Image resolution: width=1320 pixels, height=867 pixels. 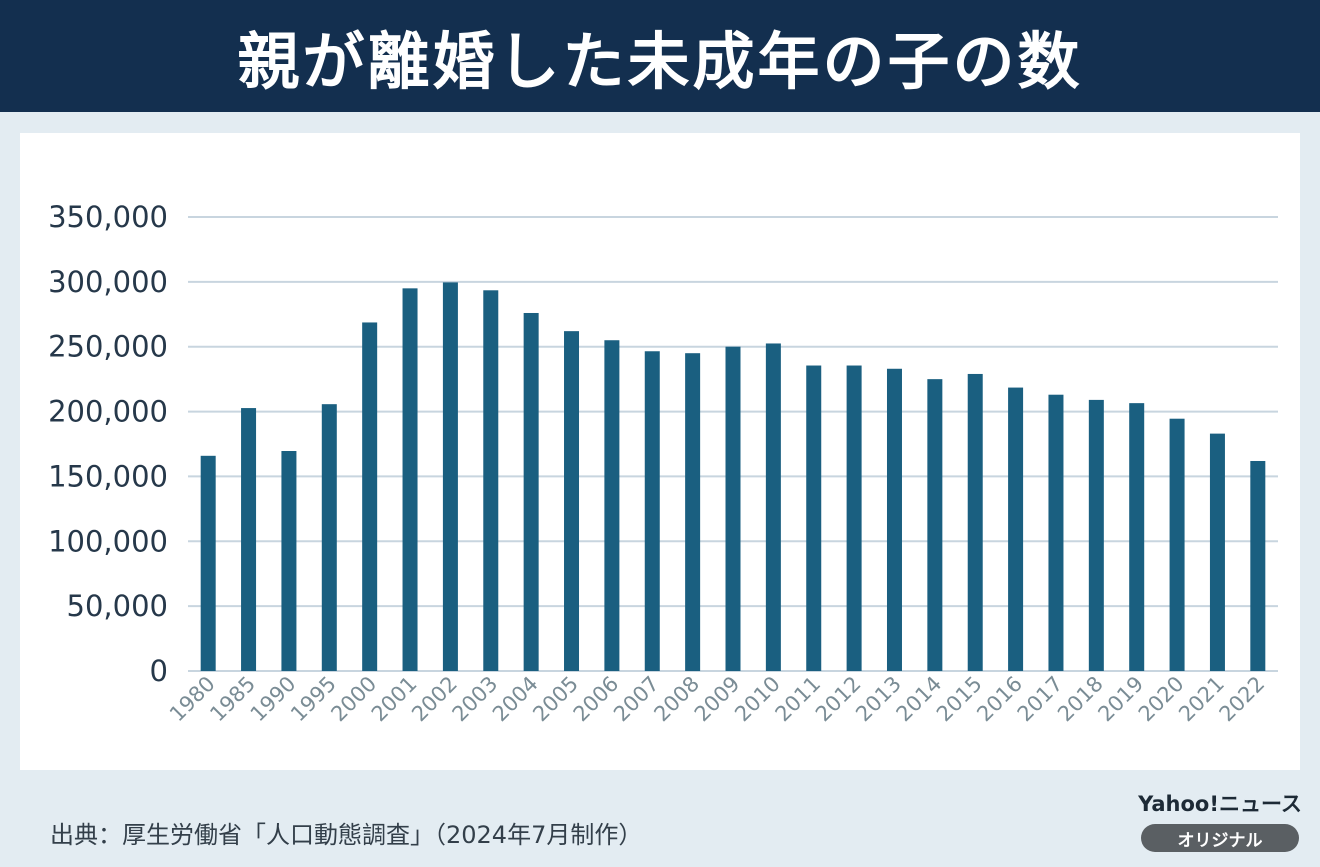 I want to click on x-tick-label: 2019, so click(x=1120, y=699).